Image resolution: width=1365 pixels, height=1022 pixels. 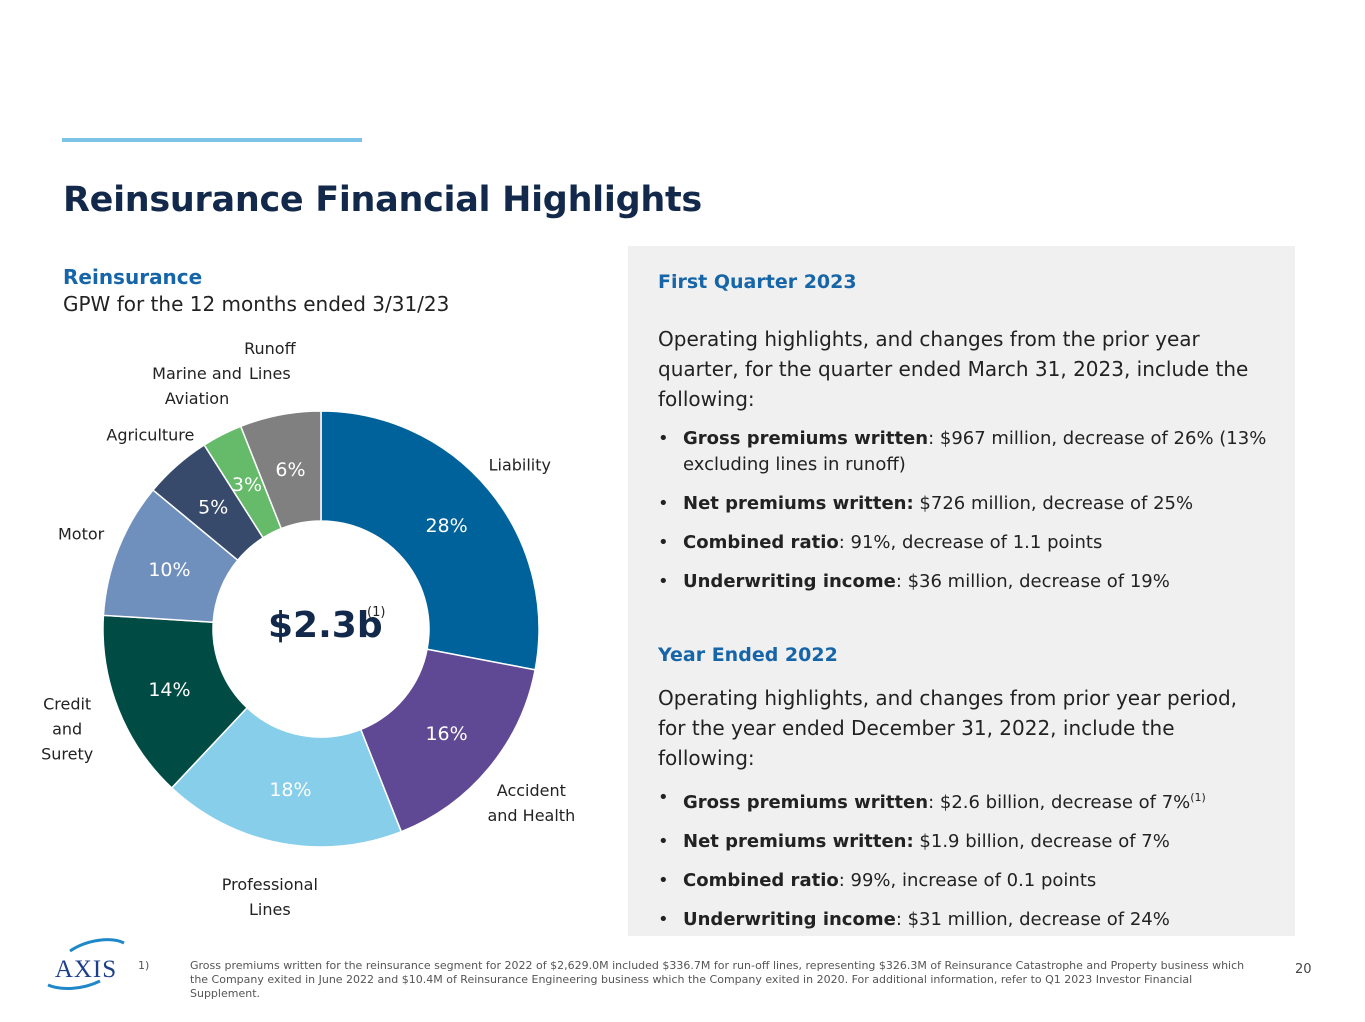 I want to click on page-number: 20, so click(x=1303, y=969).